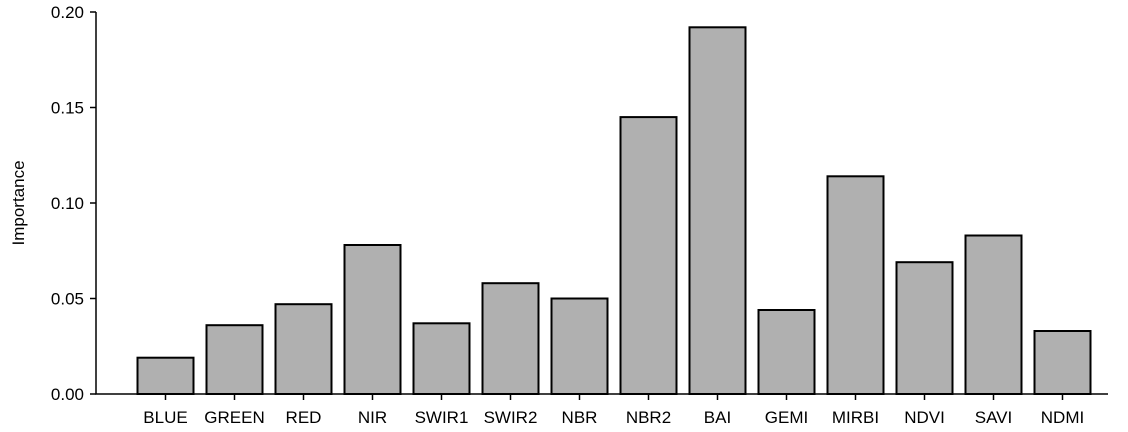  I want to click on bar-savi, so click(993, 314).